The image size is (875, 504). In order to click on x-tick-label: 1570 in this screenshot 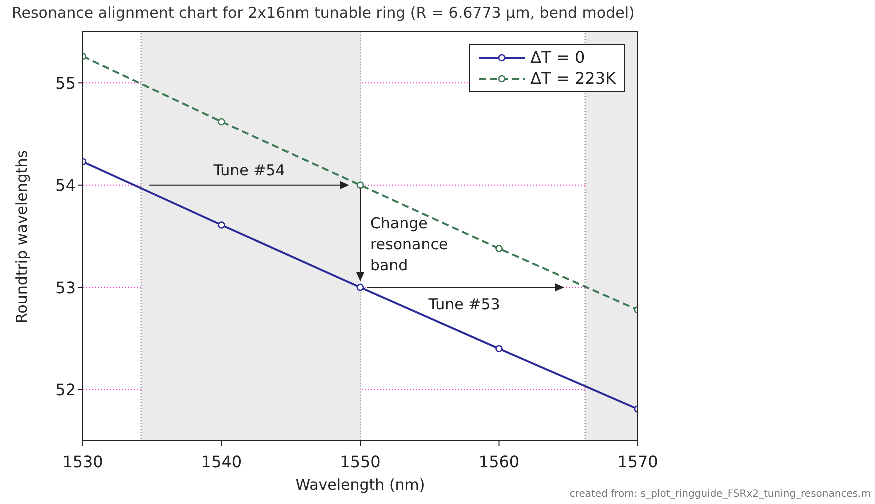, I will do `click(638, 462)`.